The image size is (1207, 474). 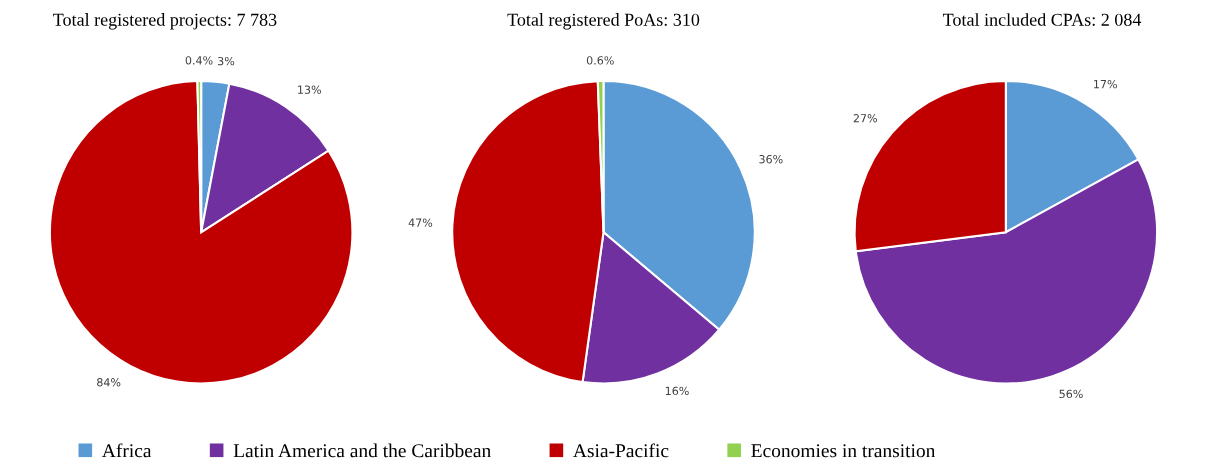 What do you see at coordinates (165, 21) in the screenshot?
I see `chart-title: Total registered projects: 7 783` at bounding box center [165, 21].